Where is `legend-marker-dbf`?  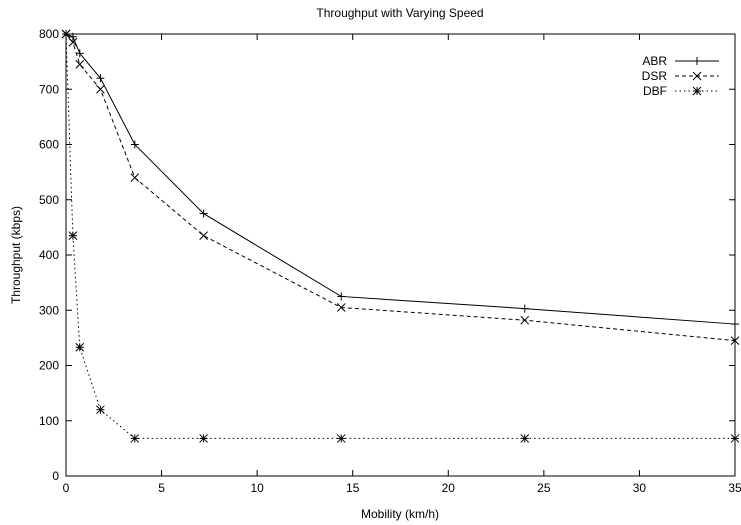
legend-marker-dbf is located at coordinates (697, 91).